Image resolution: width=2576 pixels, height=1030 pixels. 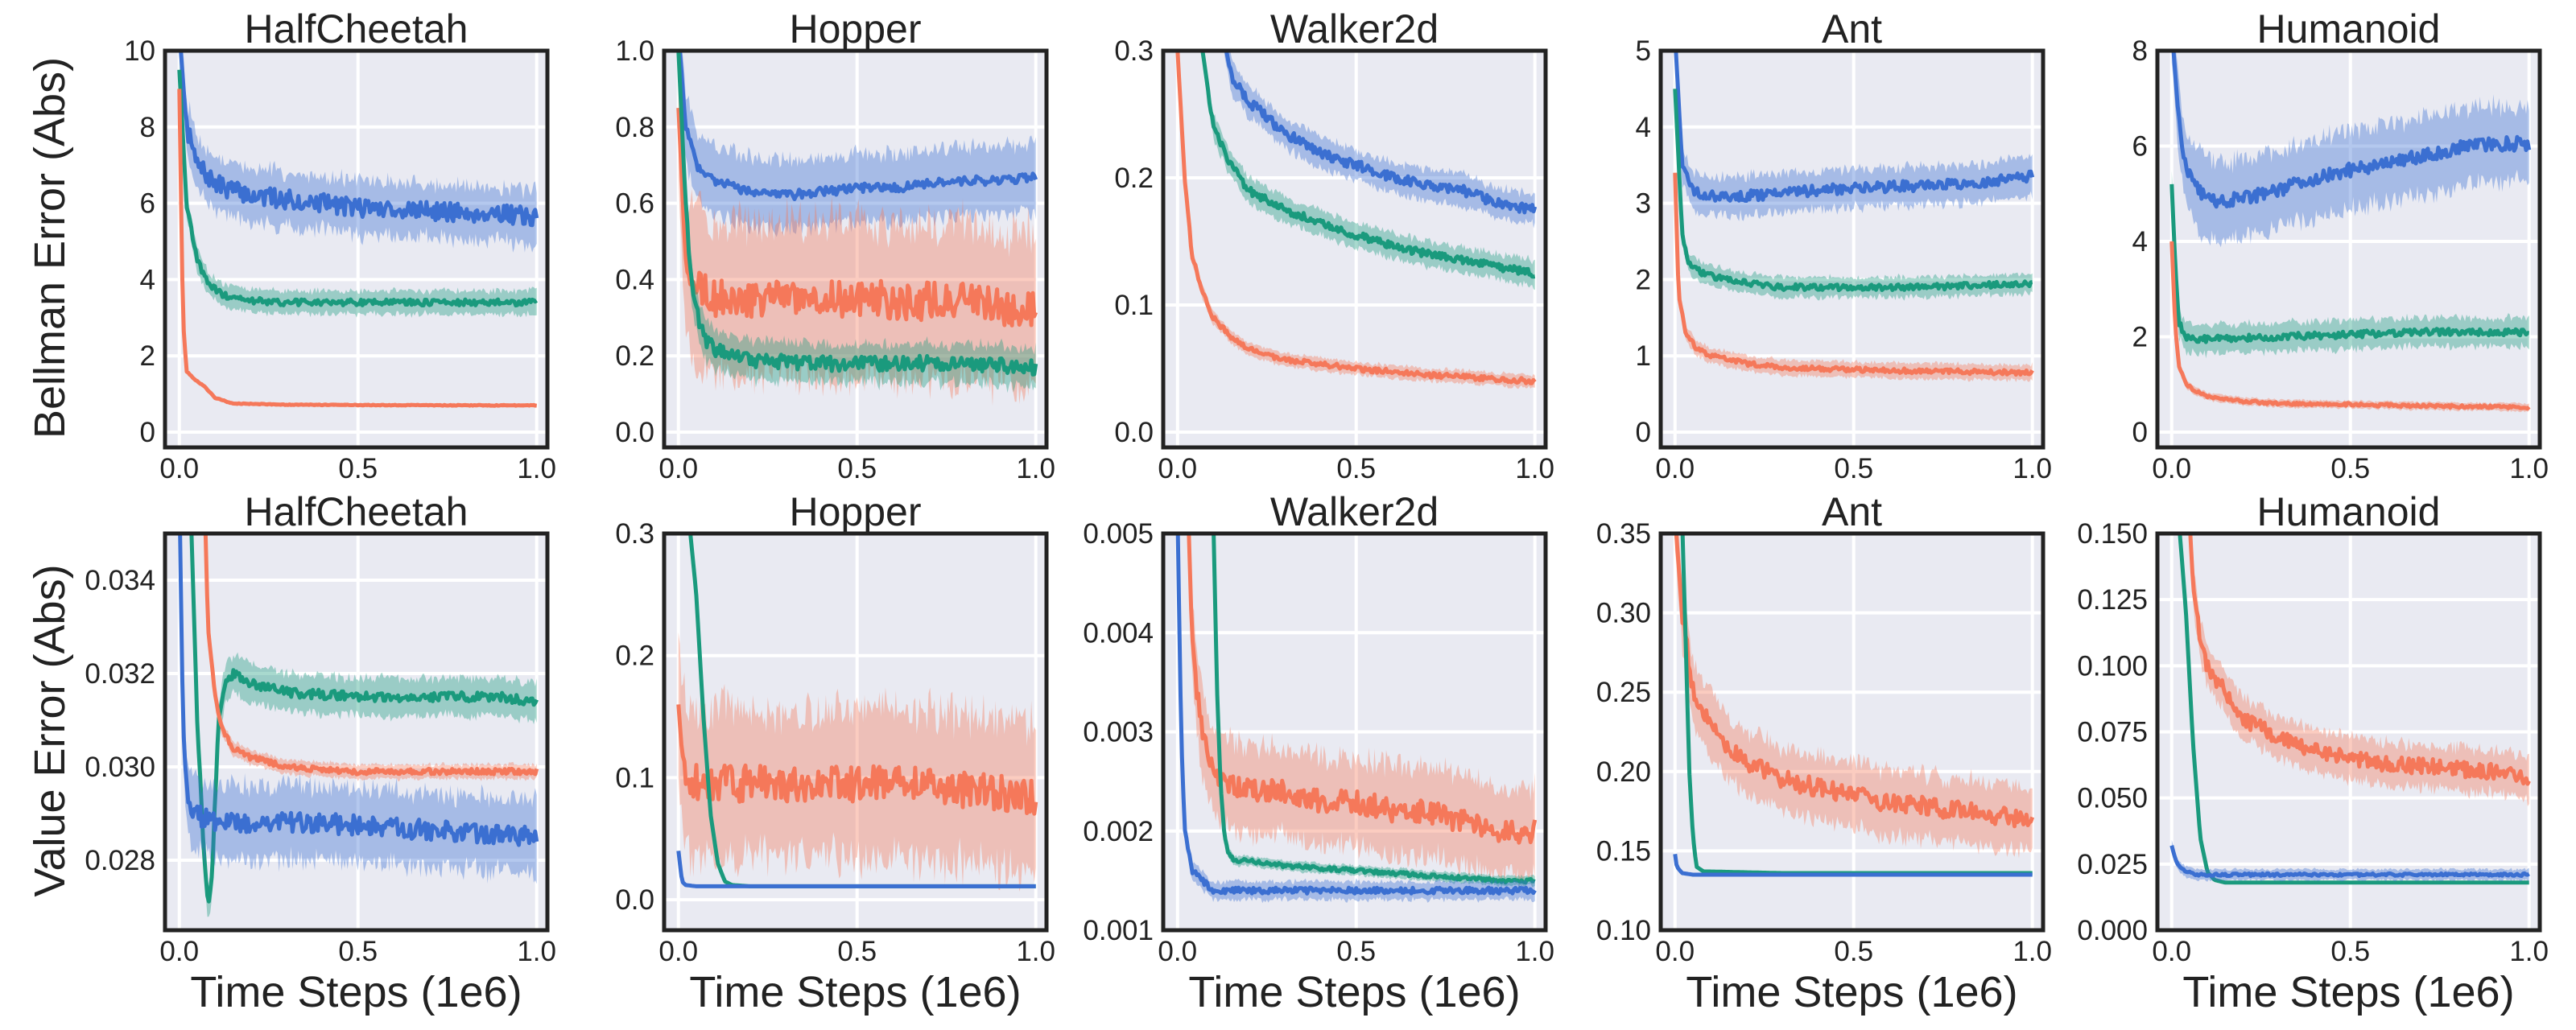 What do you see at coordinates (50, 248) in the screenshot?
I see `row-0-y-label: Bellman Error (Abs)` at bounding box center [50, 248].